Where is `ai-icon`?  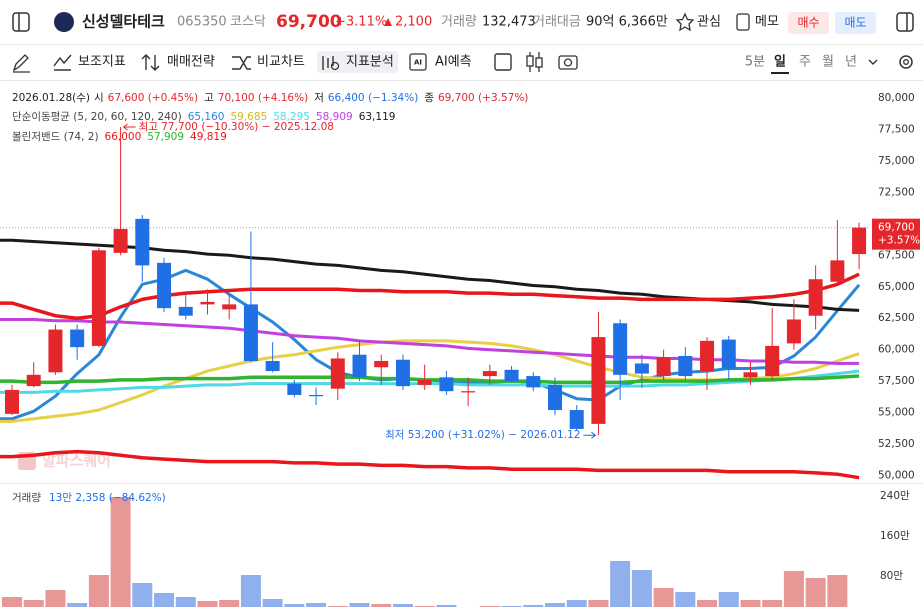
ai-icon is located at coordinates (418, 62).